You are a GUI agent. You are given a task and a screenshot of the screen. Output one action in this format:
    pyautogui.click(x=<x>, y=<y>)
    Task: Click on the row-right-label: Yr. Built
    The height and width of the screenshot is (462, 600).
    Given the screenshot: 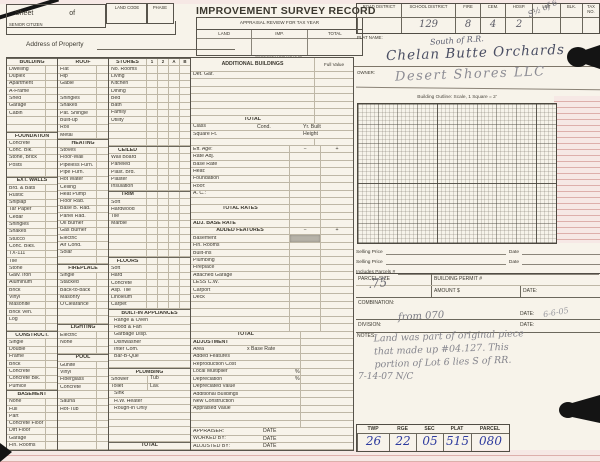 What is the action you would take?
    pyautogui.click(x=312, y=126)
    